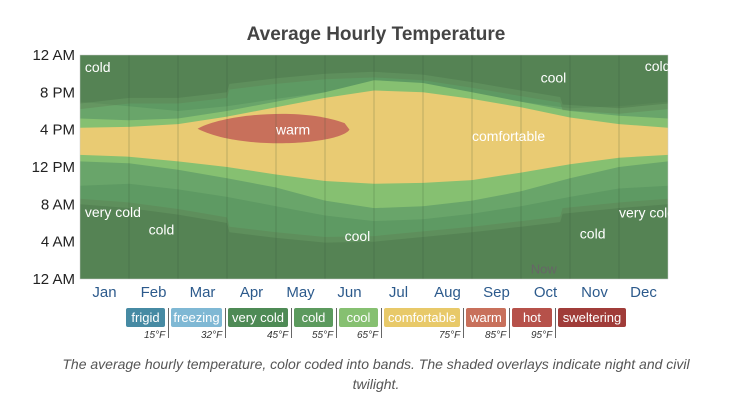 This screenshot has width=752, height=413. What do you see at coordinates (145, 317) in the screenshot?
I see `legend-item: frigid` at bounding box center [145, 317].